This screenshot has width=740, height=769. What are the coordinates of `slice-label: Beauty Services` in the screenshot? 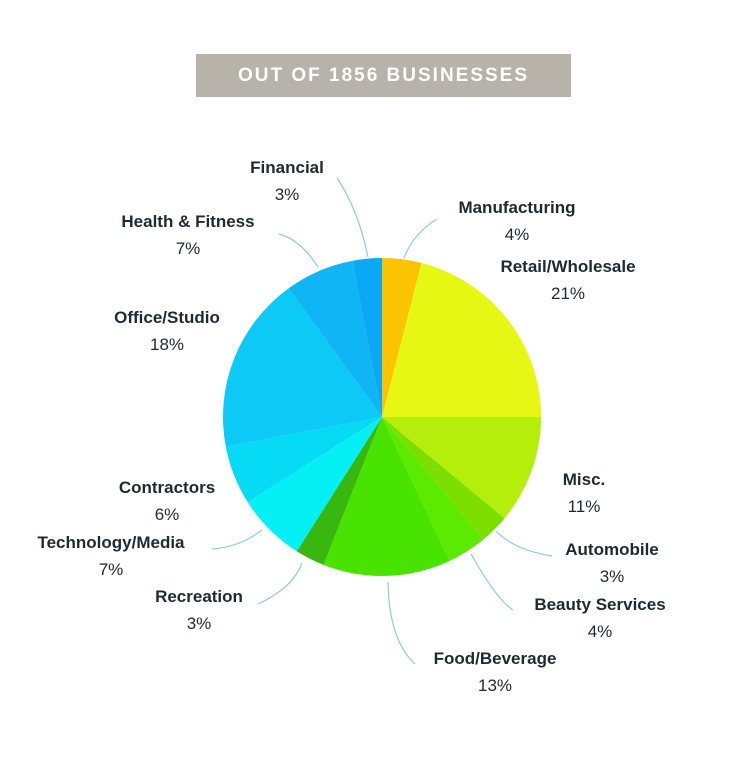 It's located at (599, 604).